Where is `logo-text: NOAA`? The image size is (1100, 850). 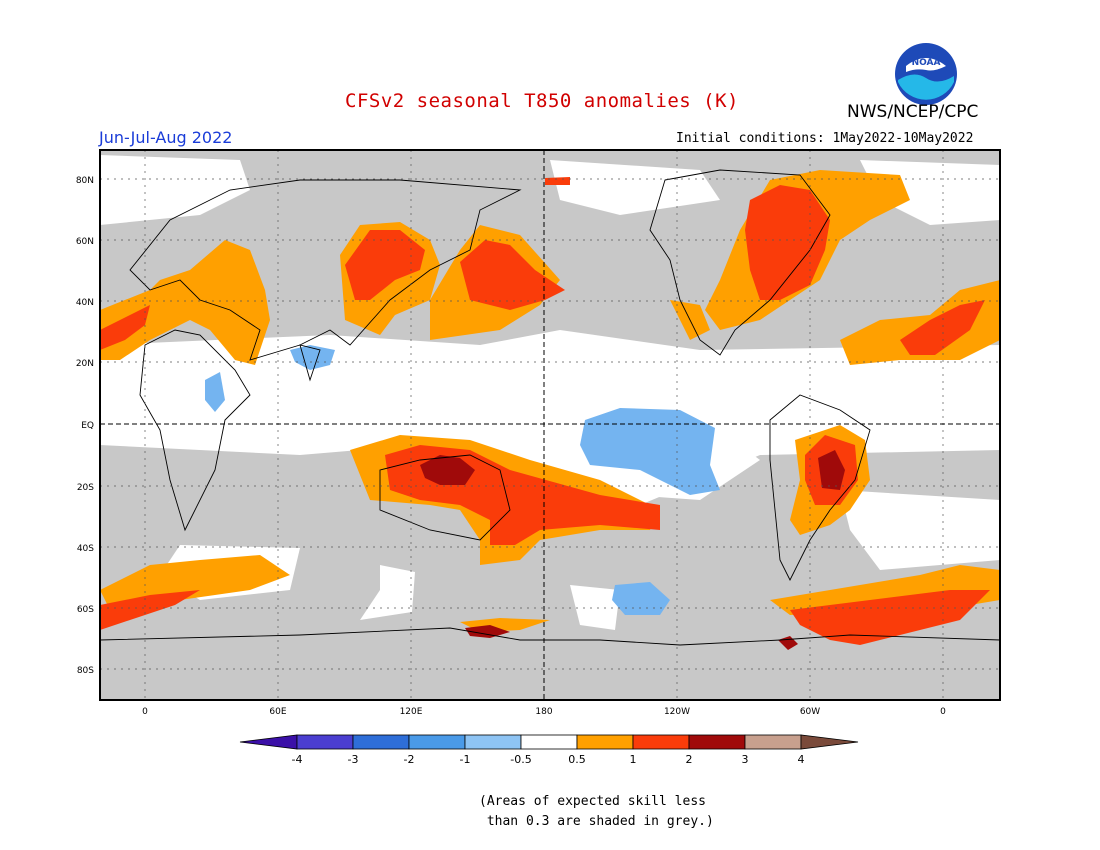 logo-text: NOAA is located at coordinates (926, 63).